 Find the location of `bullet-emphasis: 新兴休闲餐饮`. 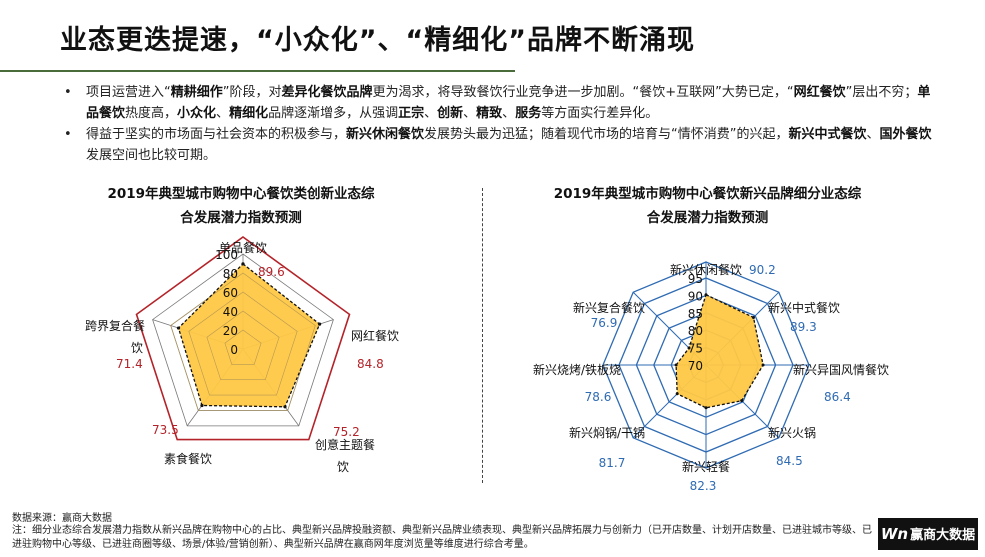

bullet-emphasis: 新兴休闲餐饮 is located at coordinates (385, 134).